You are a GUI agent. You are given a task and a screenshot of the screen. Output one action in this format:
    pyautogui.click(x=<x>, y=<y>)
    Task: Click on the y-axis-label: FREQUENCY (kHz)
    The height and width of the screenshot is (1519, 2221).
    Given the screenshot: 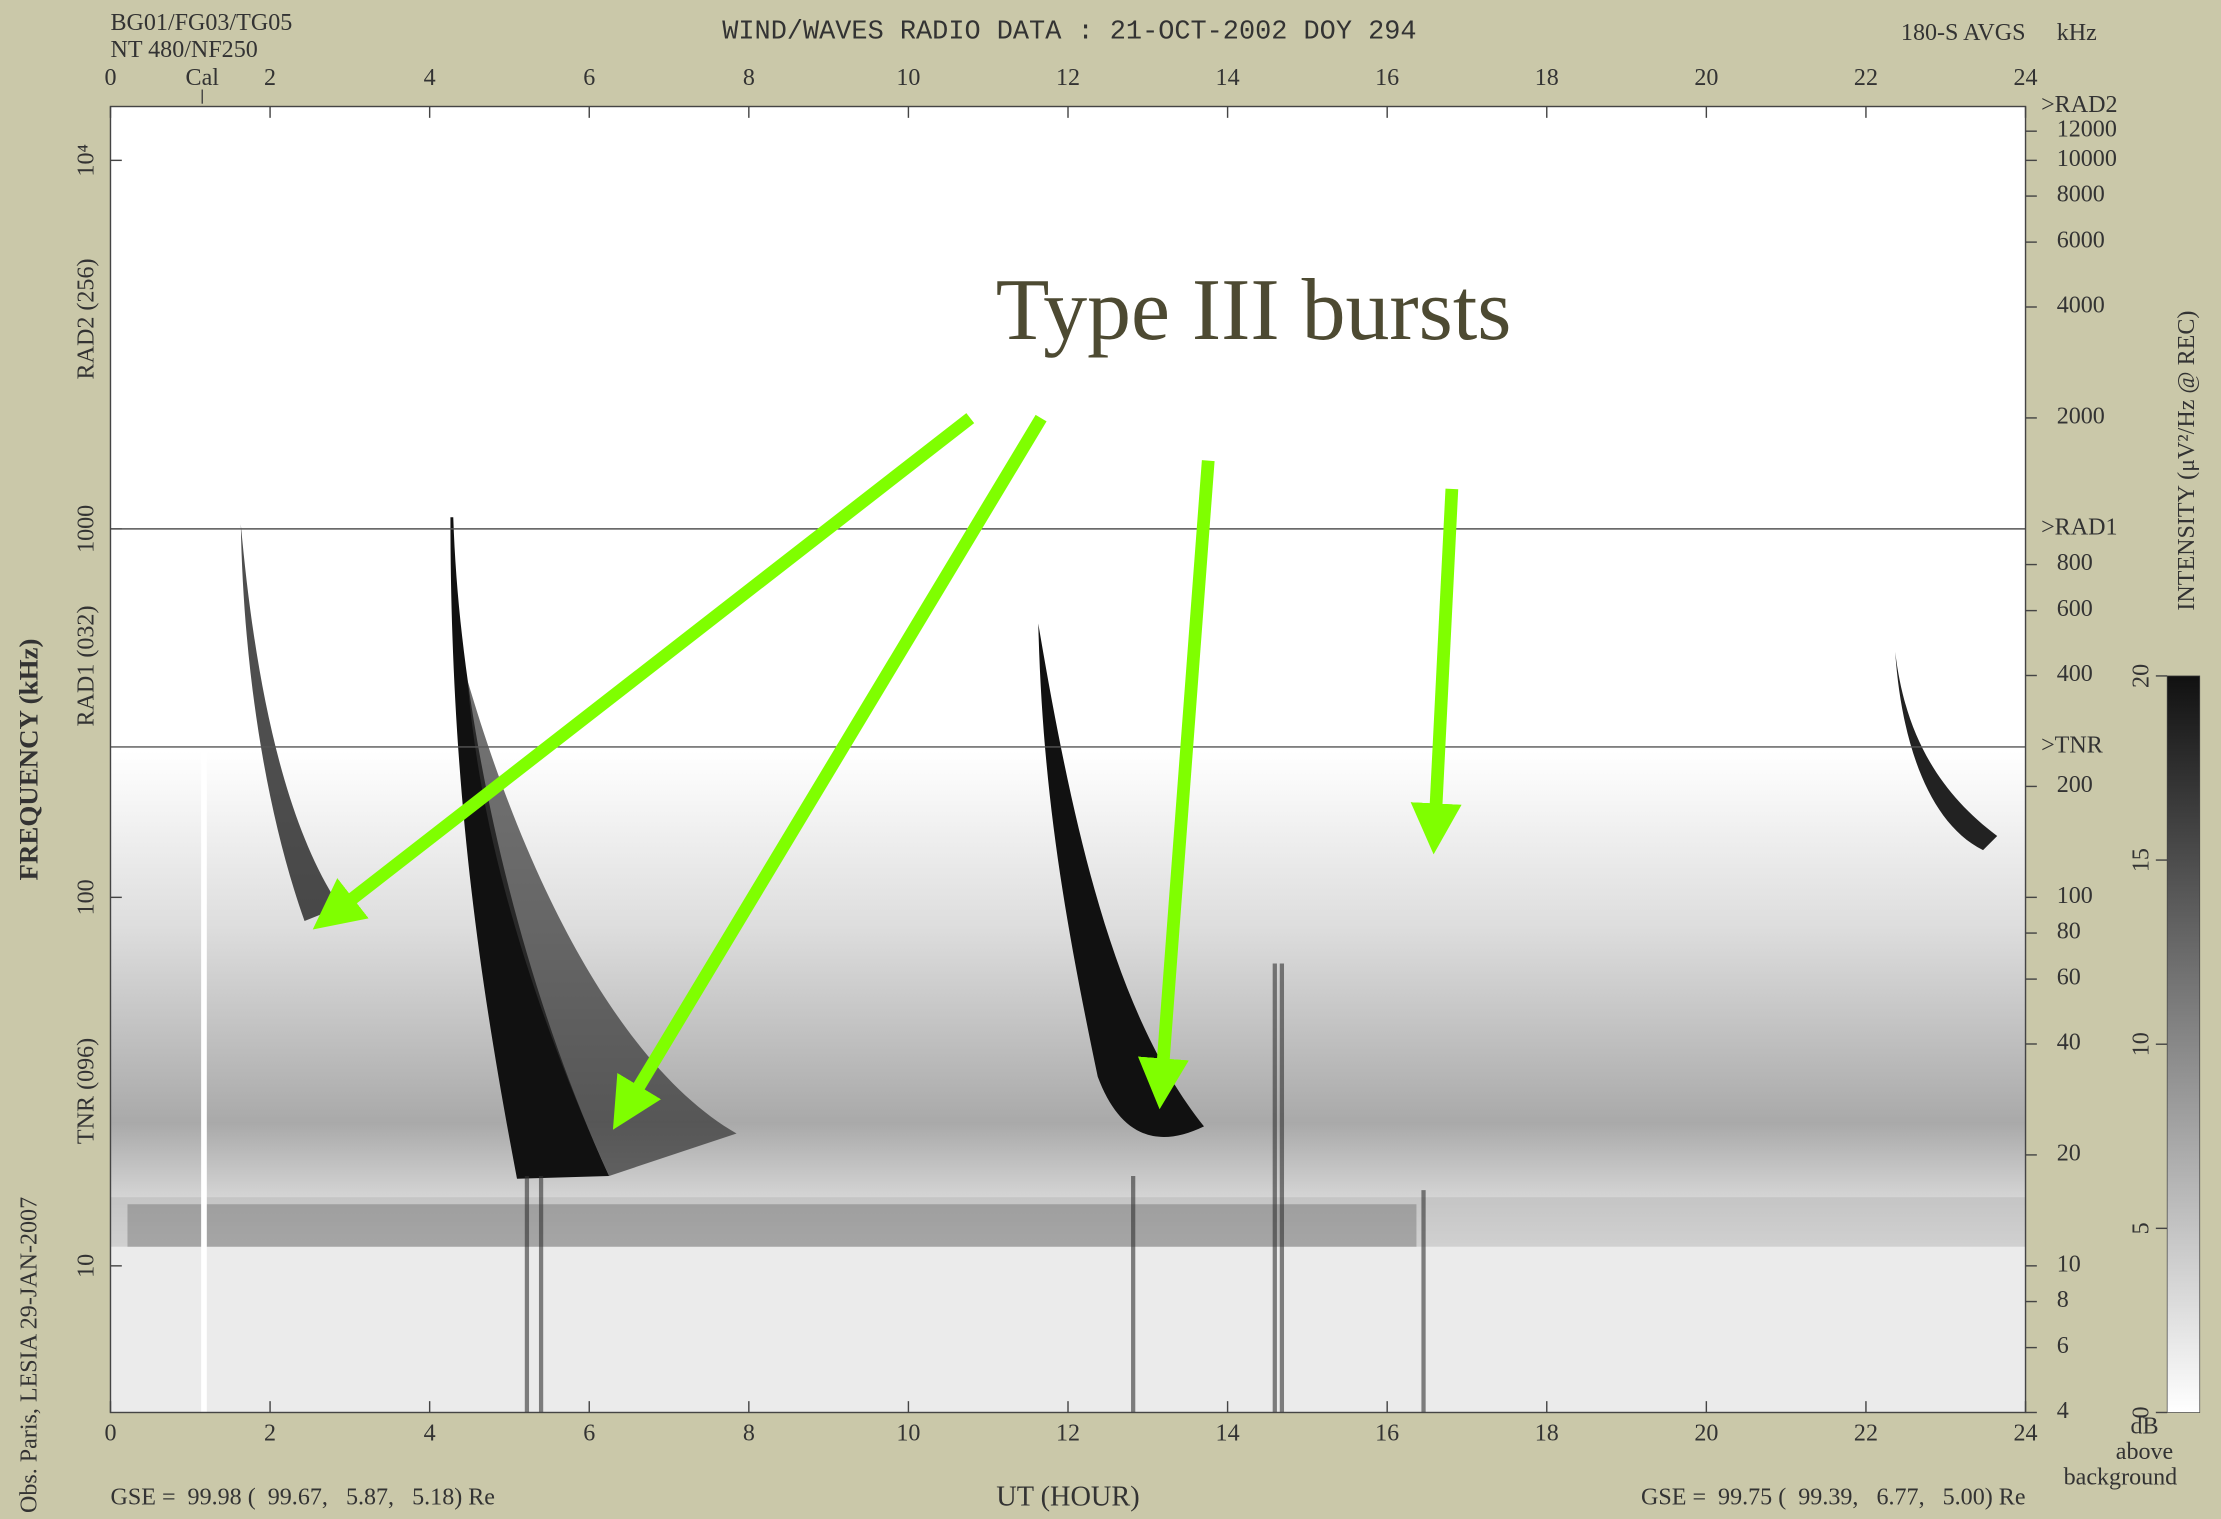 What is the action you would take?
    pyautogui.click(x=28, y=760)
    